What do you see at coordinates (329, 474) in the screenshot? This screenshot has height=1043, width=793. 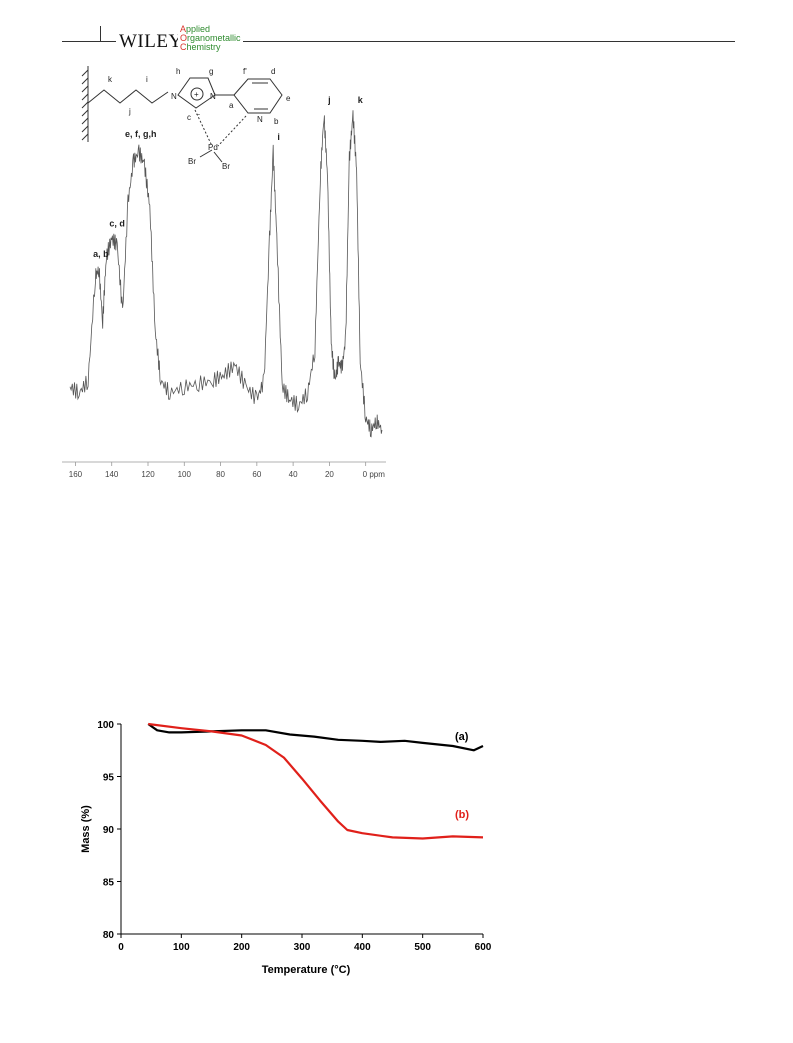 I see `nmr-tick-label: 20` at bounding box center [329, 474].